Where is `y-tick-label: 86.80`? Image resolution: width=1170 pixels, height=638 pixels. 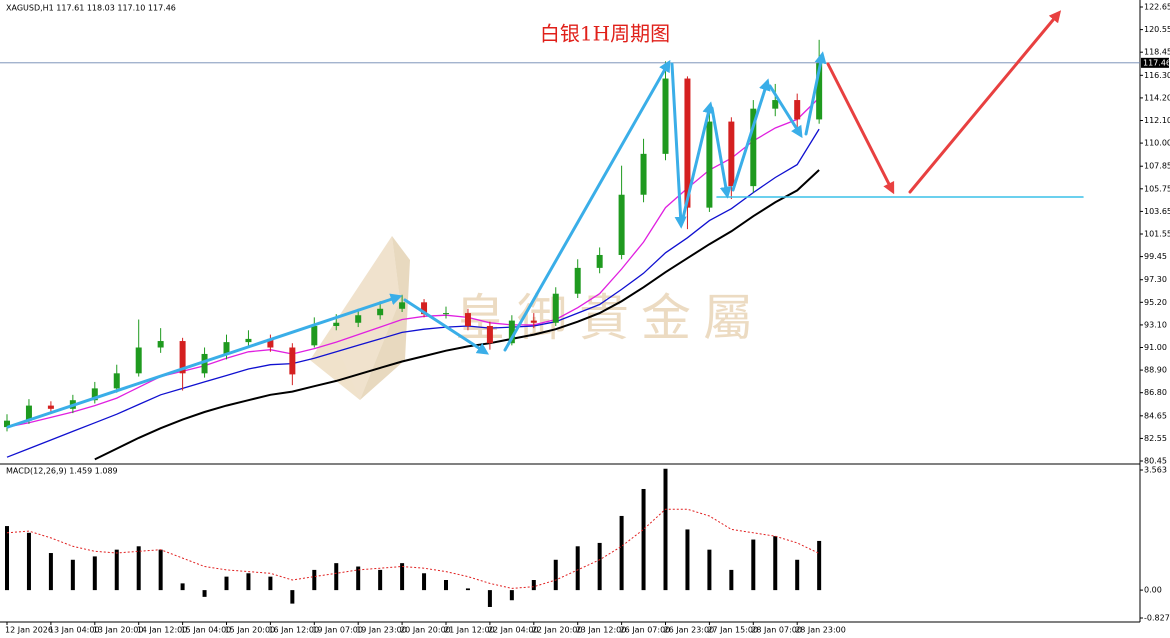 y-tick-label: 86.80 is located at coordinates (1155, 392).